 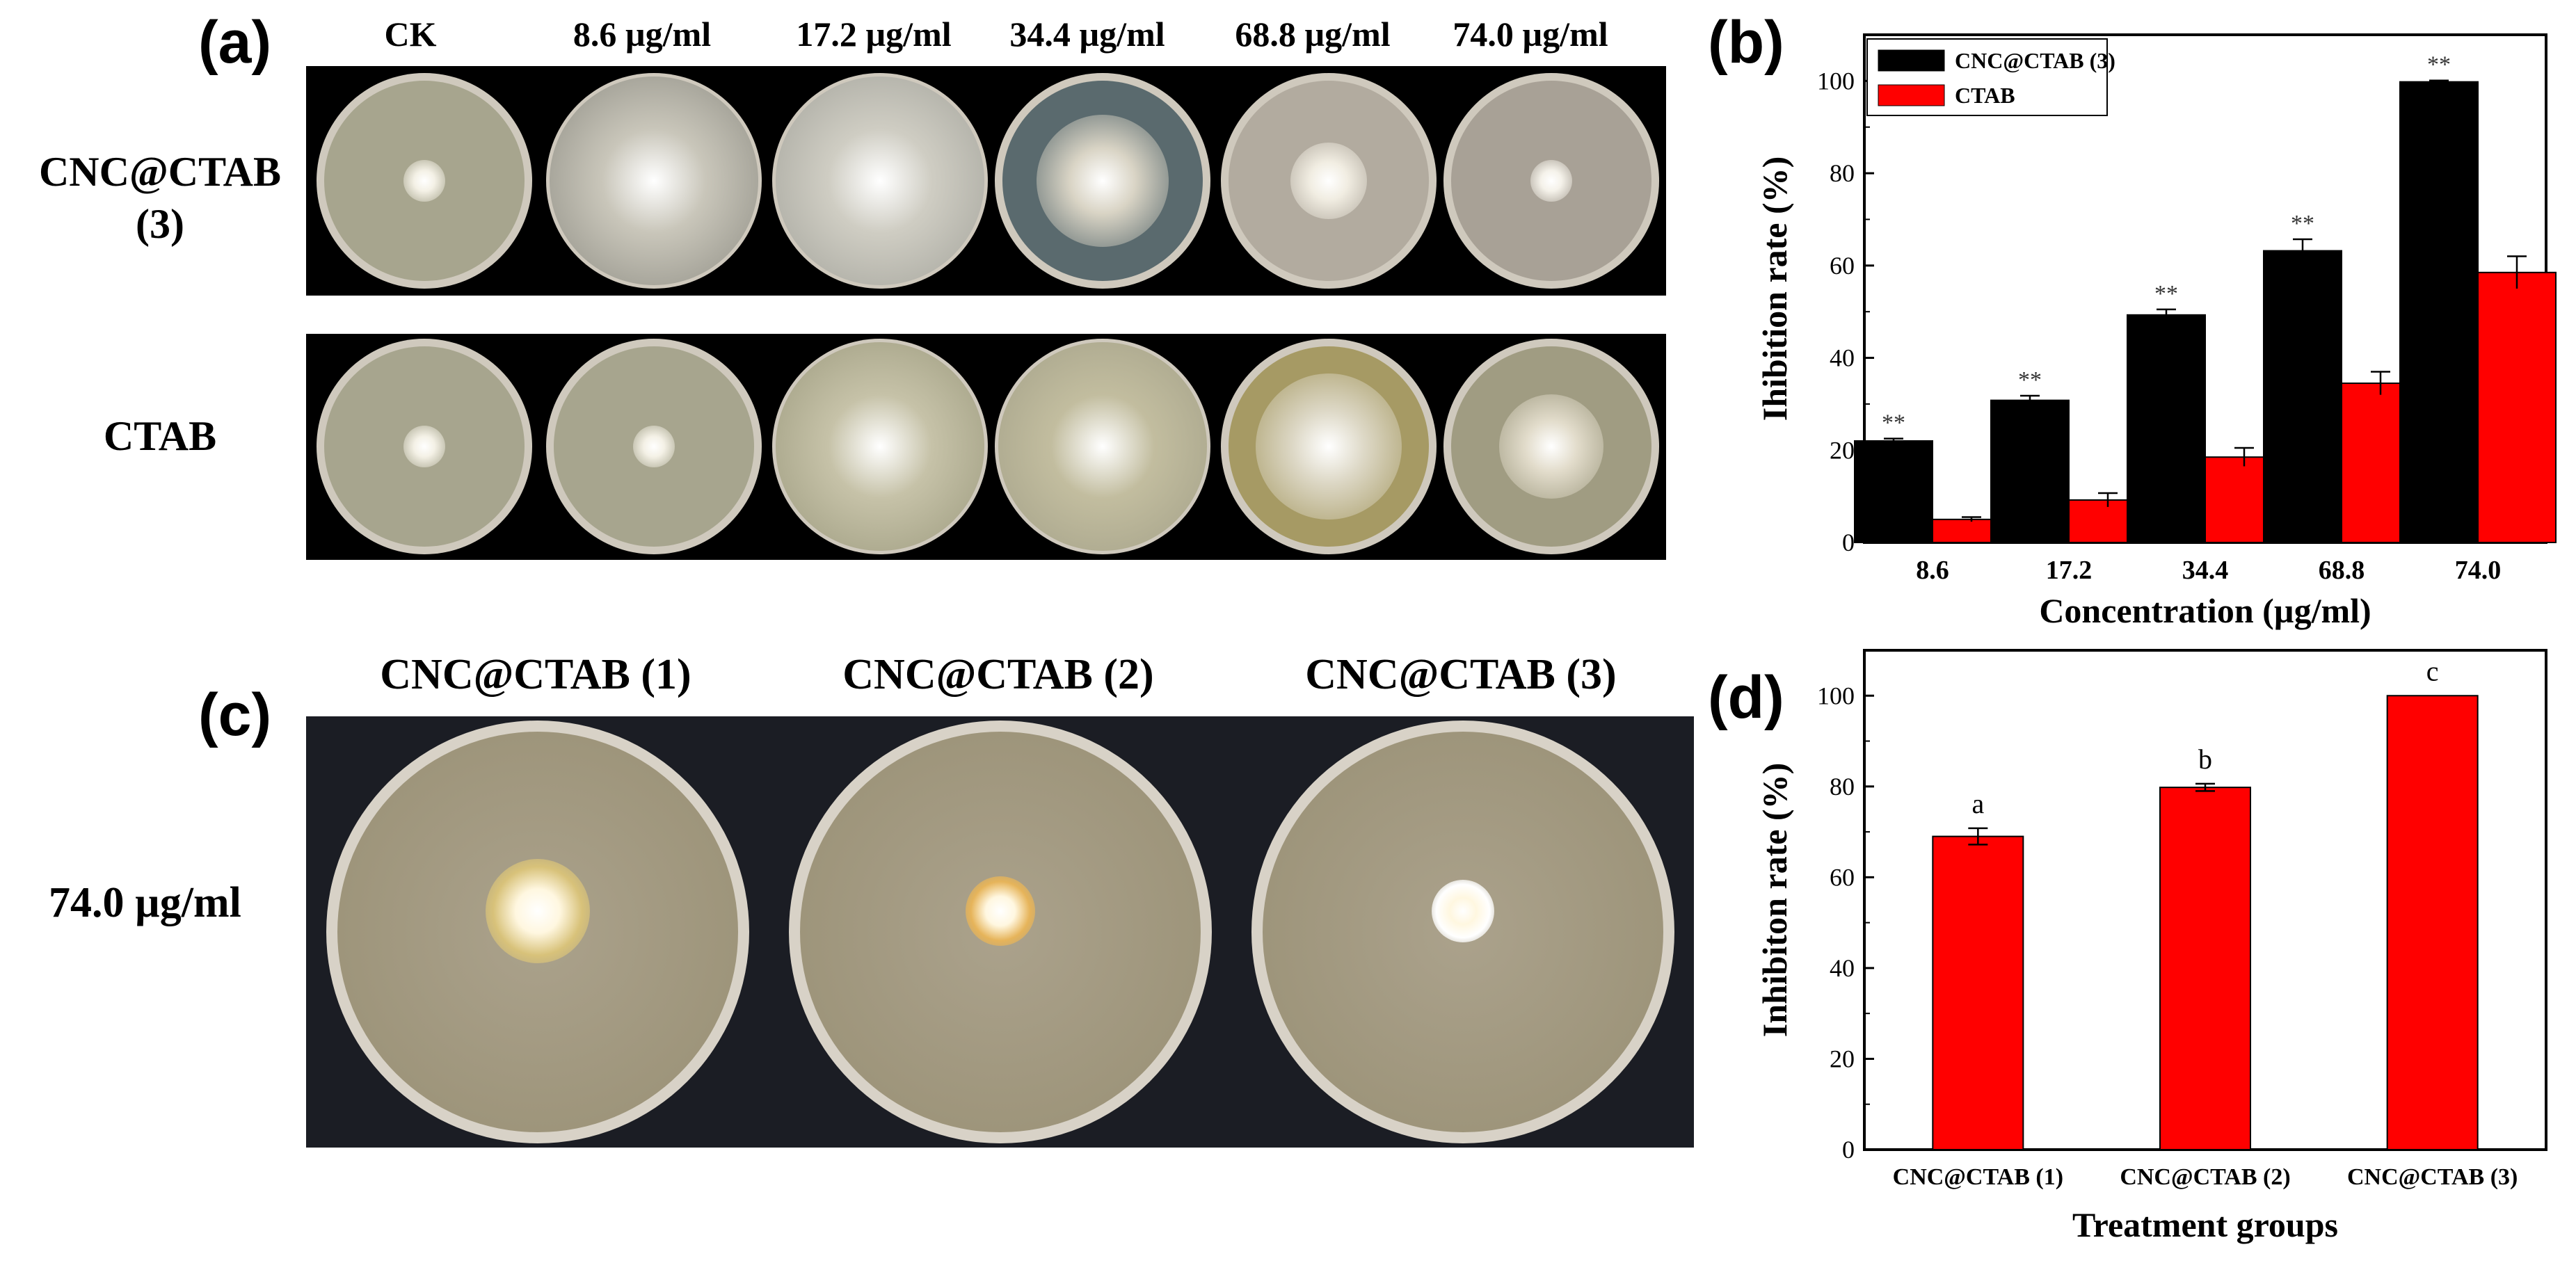 What do you see at coordinates (1774, 900) in the screenshot?
I see `y-axis-label: Inhibiton rate (%)` at bounding box center [1774, 900].